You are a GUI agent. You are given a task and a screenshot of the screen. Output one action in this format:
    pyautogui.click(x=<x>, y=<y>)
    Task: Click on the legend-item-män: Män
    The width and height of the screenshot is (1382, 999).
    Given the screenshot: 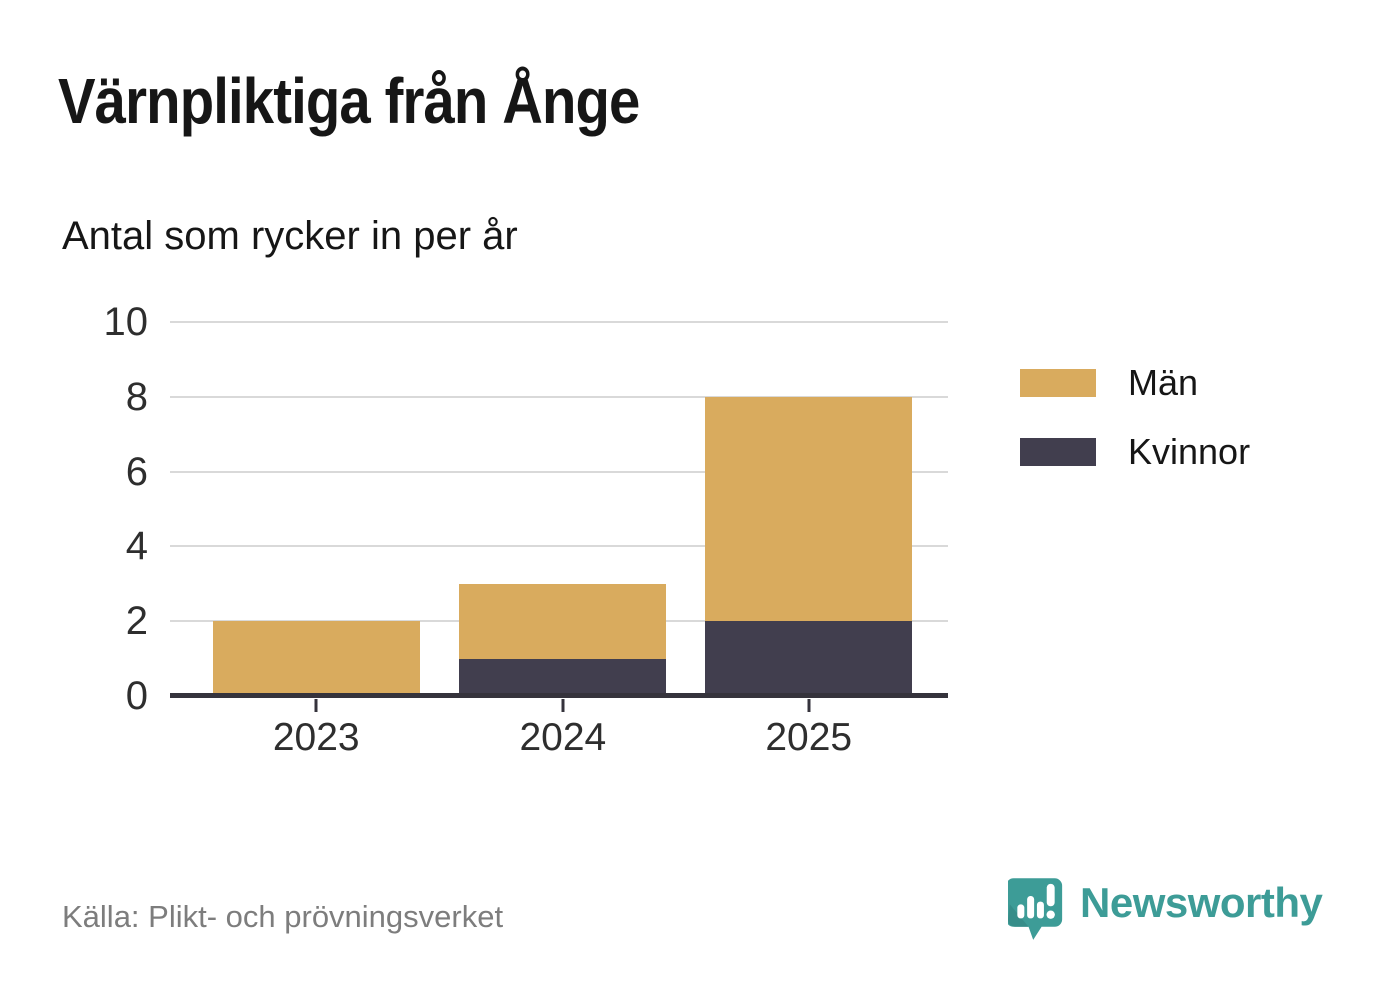 What is the action you would take?
    pyautogui.click(x=1135, y=383)
    